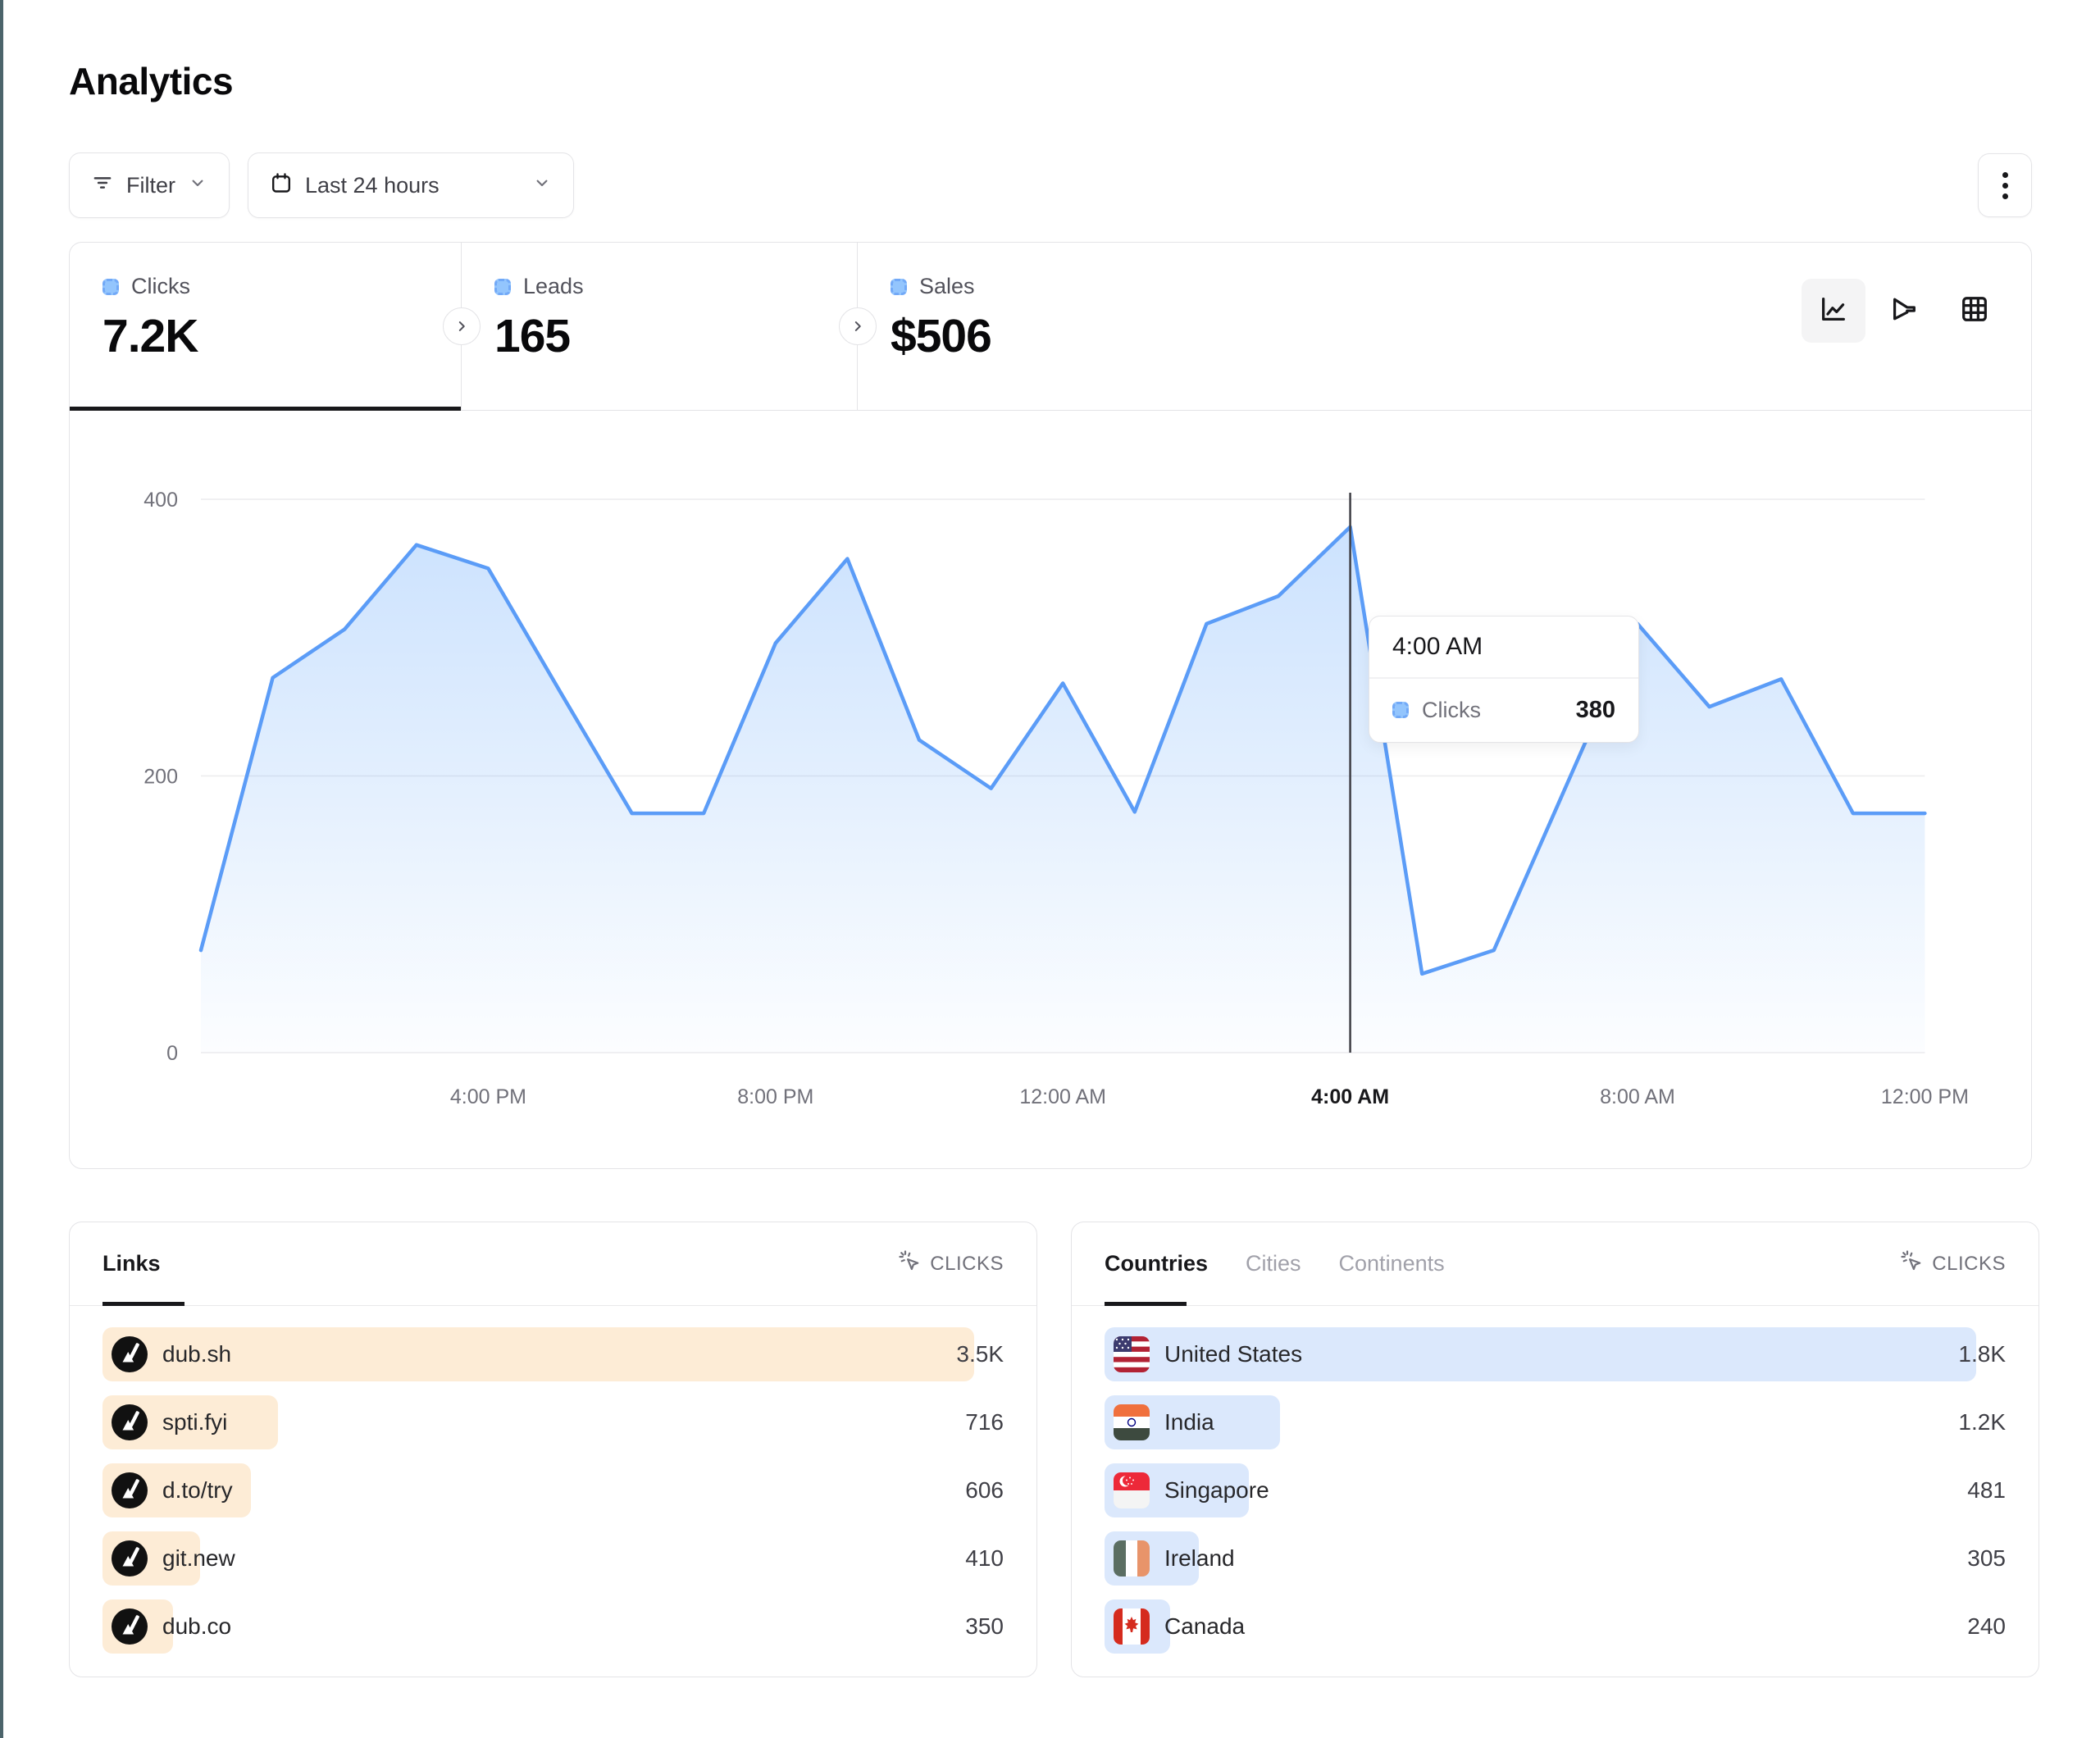 The height and width of the screenshot is (1738, 2100). What do you see at coordinates (160, 500) in the screenshot?
I see `svg-text: 400` at bounding box center [160, 500].